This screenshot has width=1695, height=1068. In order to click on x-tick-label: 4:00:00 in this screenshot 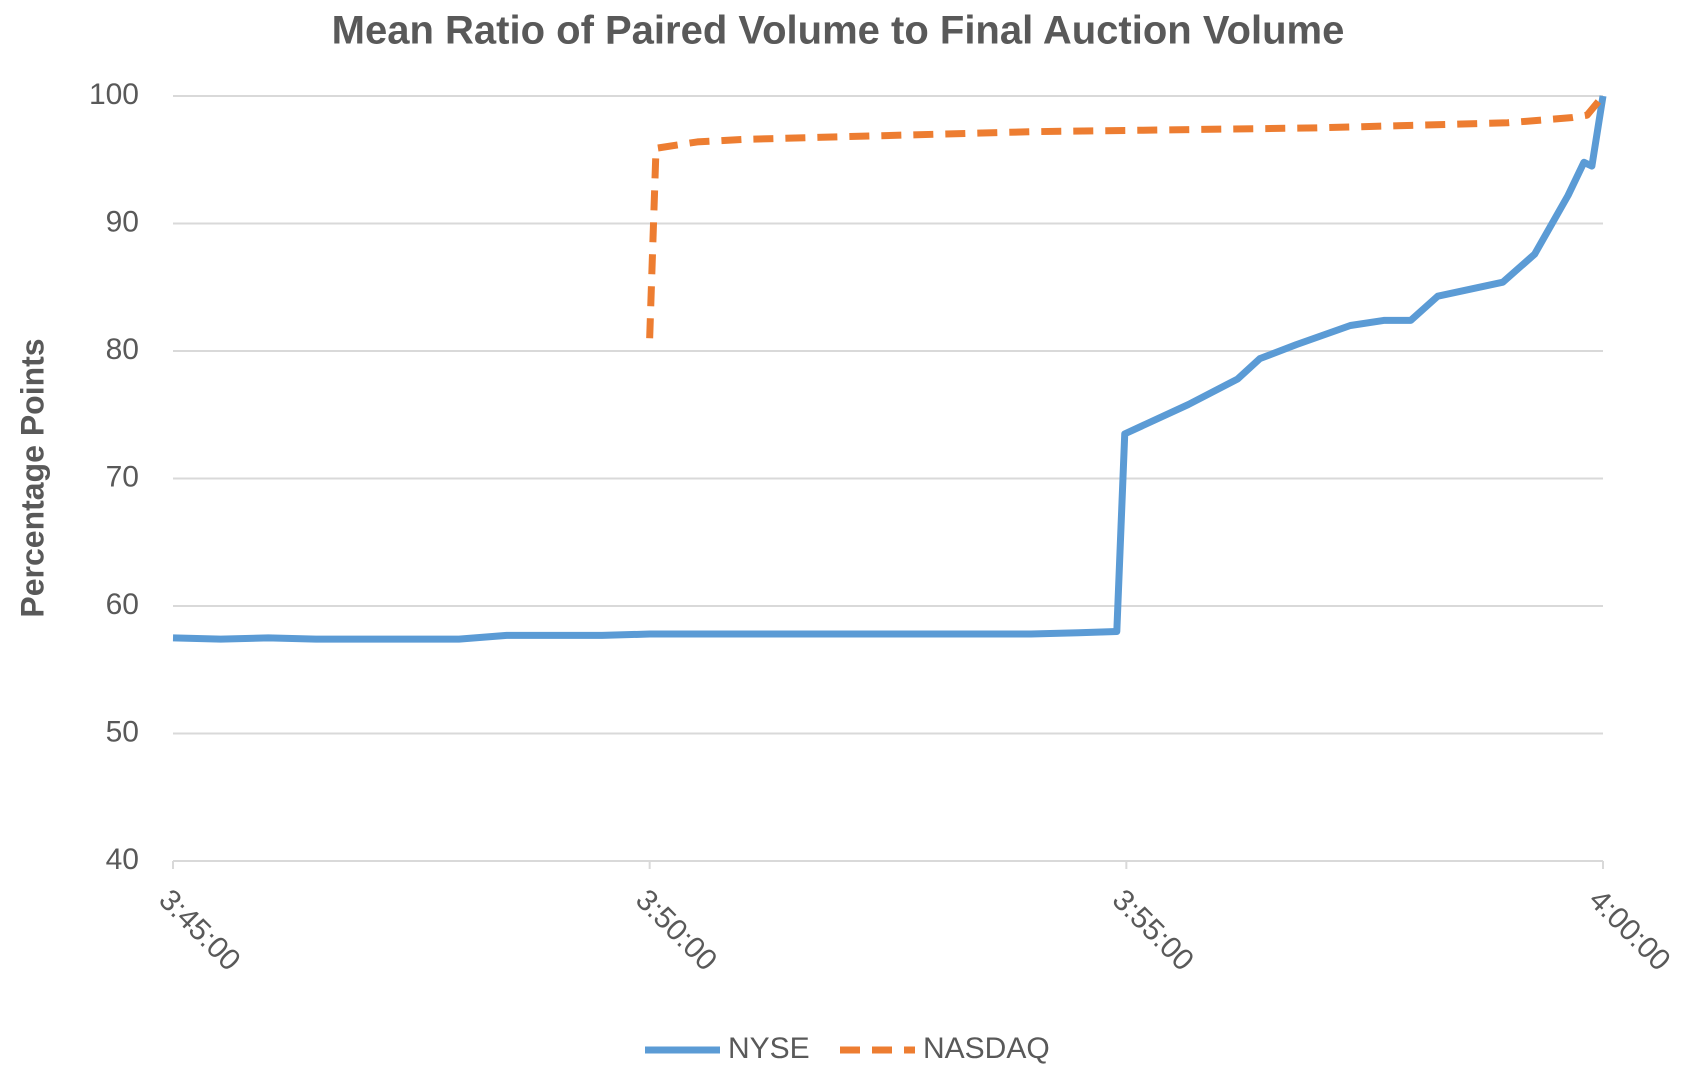, I will do `click(1629, 930)`.